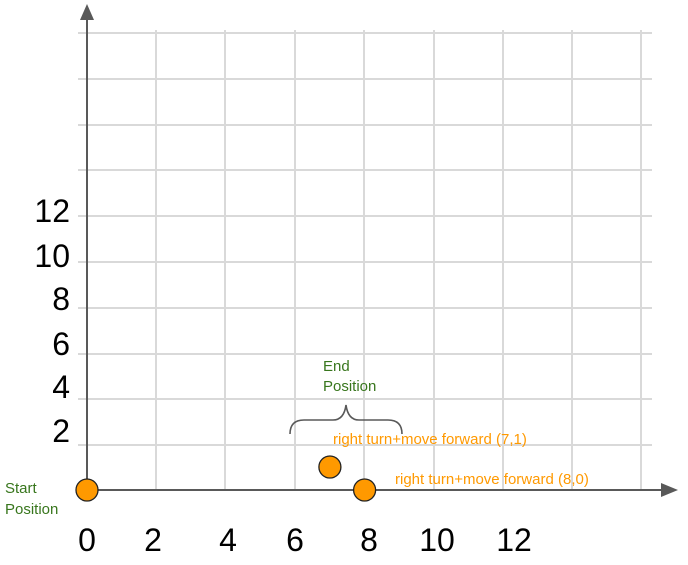 The height and width of the screenshot is (565, 688). I want to click on y-tick-label: 10, so click(52, 256).